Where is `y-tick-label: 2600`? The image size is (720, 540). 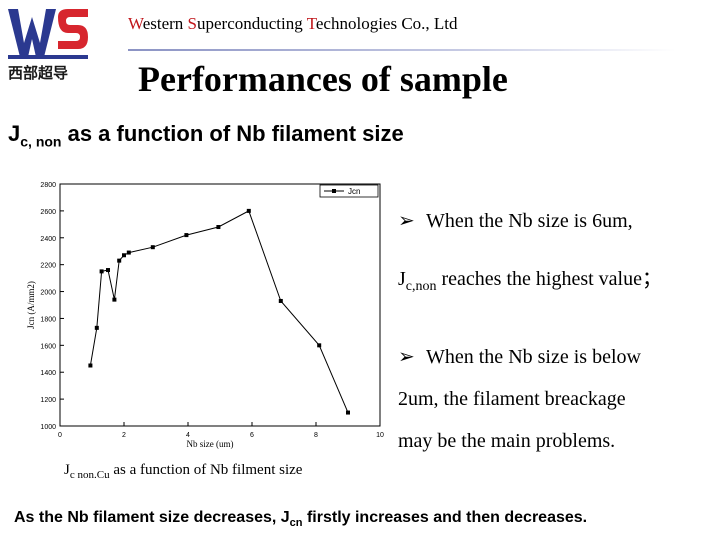
y-tick-label: 2600 is located at coordinates (48, 212).